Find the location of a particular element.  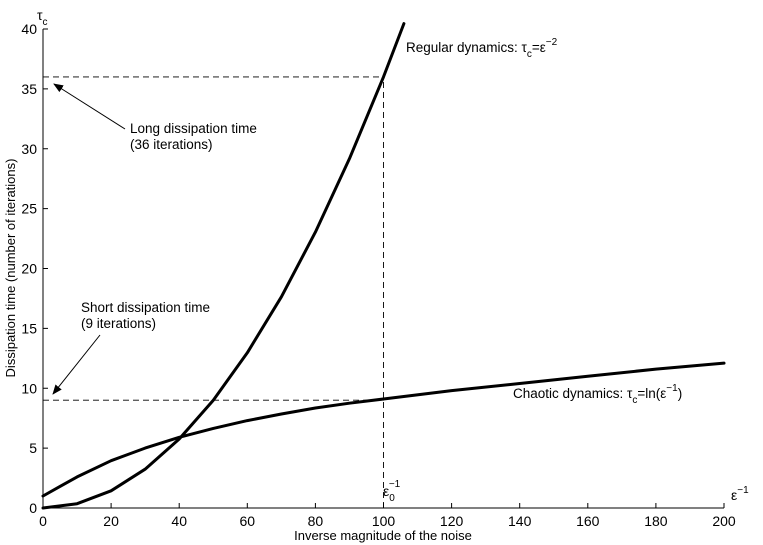

short-dissipation-arrow is located at coordinates (76, 364).